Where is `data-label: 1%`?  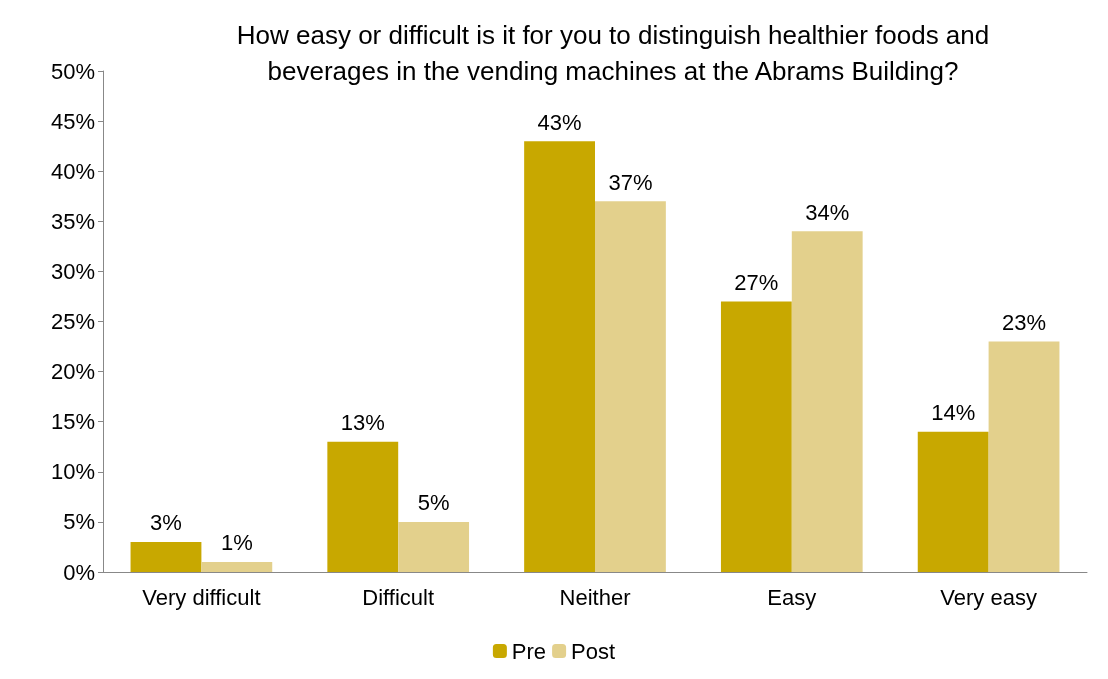
data-label: 1% is located at coordinates (236, 543).